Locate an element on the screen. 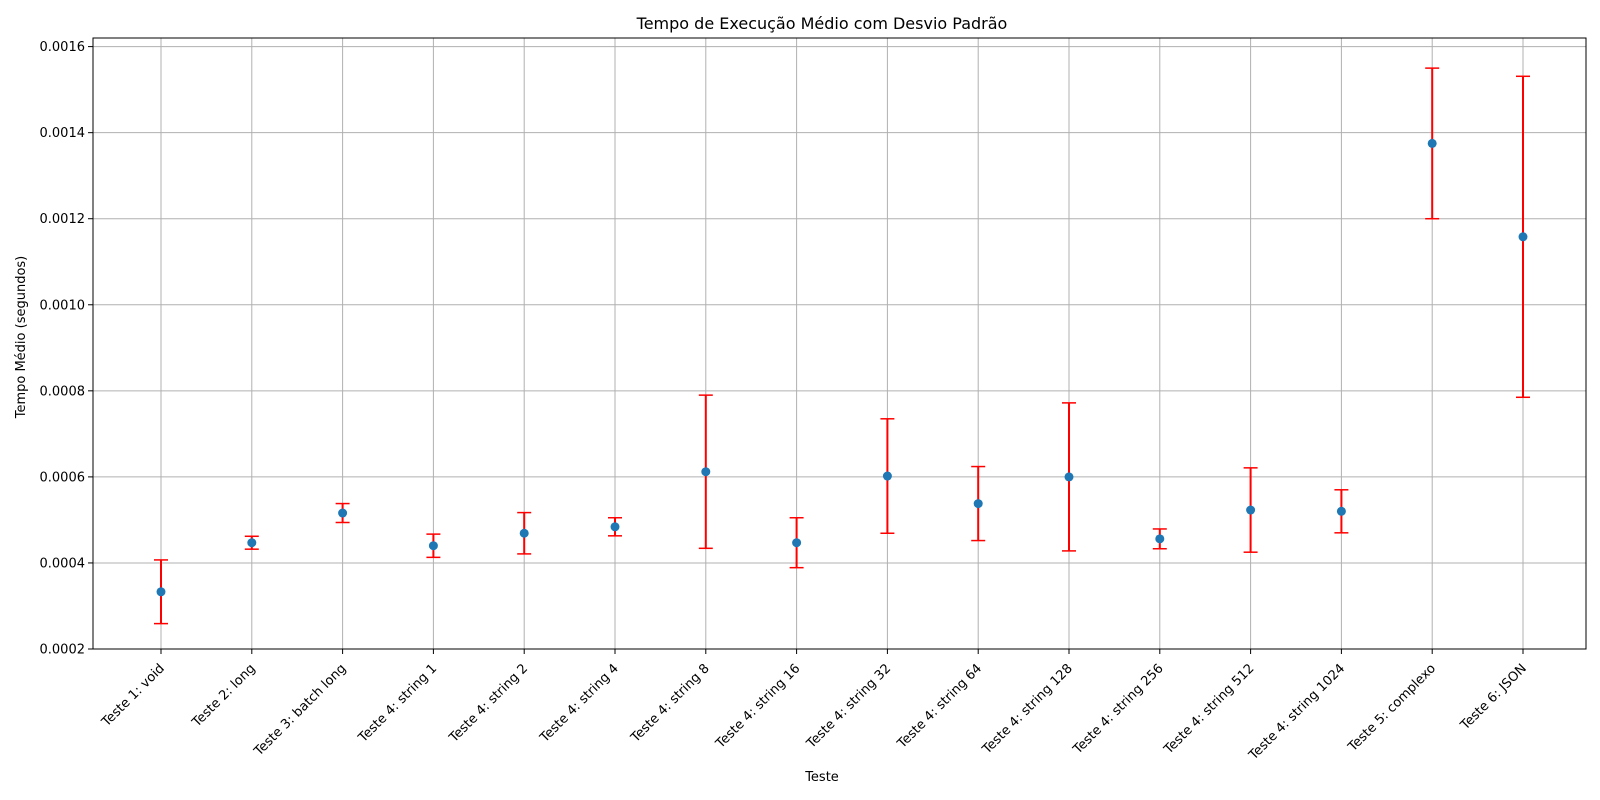 The height and width of the screenshot is (800, 1600). y-tick-label: 0.0006 is located at coordinates (63, 477).